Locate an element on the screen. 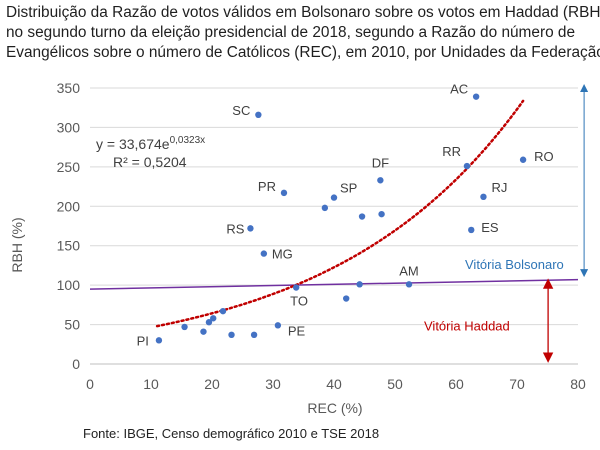 This screenshot has height=450, width=600. point-label-pi: PI is located at coordinates (143, 340).